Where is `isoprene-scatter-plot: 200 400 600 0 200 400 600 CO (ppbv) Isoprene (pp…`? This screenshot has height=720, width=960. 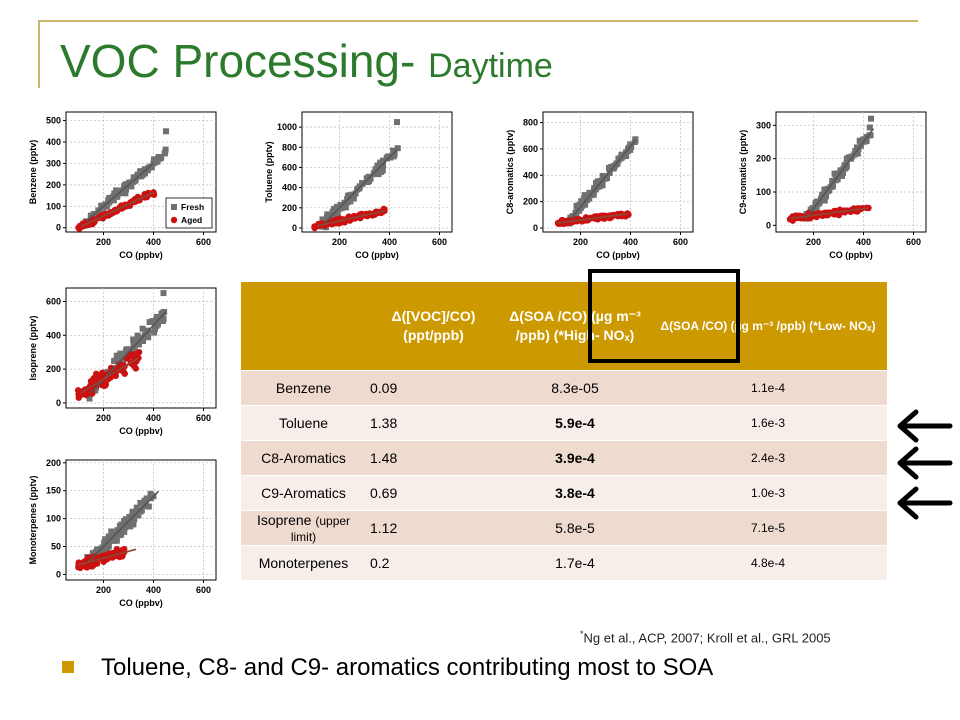 isoprene-scatter-plot: 200 400 600 0 200 400 600 CO (ppbv) Isoprene (pp… is located at coordinates (118, 360).